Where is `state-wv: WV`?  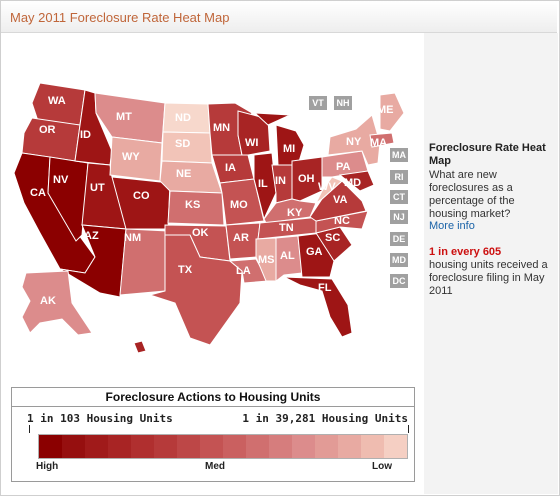
state-wv: WV is located at coordinates (328, 190).